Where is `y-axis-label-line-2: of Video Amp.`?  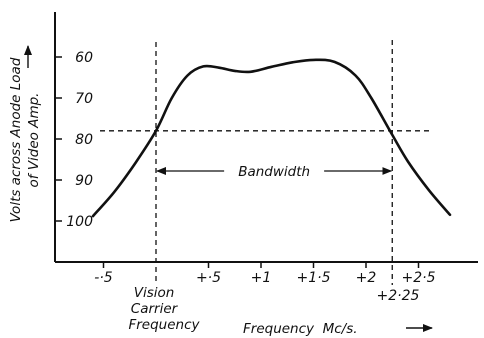 y-axis-label-line-2: of Video Amp. is located at coordinates (34, 140).